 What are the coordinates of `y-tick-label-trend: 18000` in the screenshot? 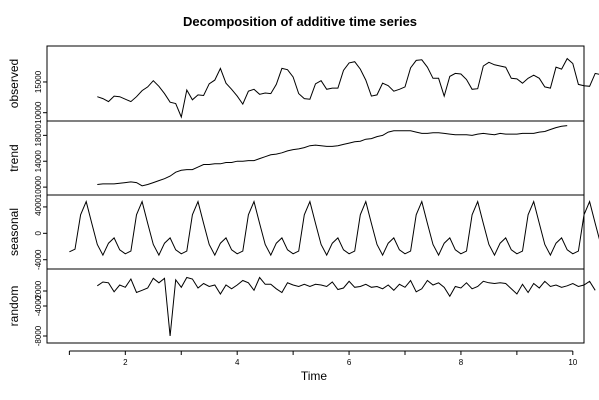 It's located at (38, 135).